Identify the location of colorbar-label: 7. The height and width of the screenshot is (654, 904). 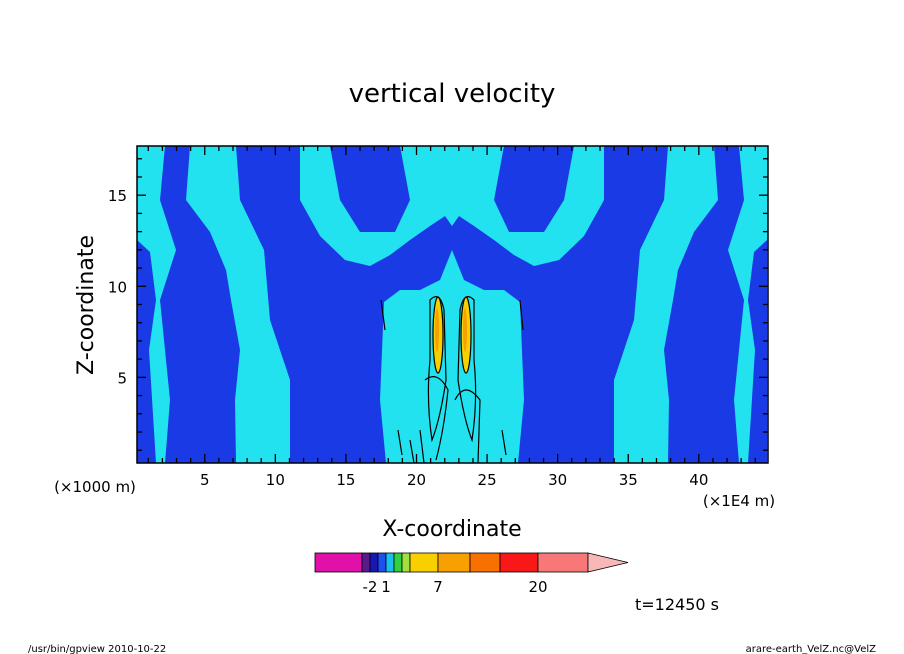
(438, 587).